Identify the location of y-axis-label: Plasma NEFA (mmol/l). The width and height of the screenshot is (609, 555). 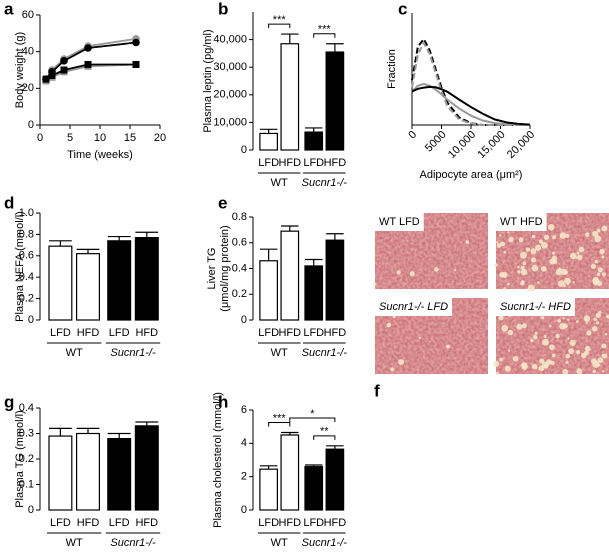
(20, 266).